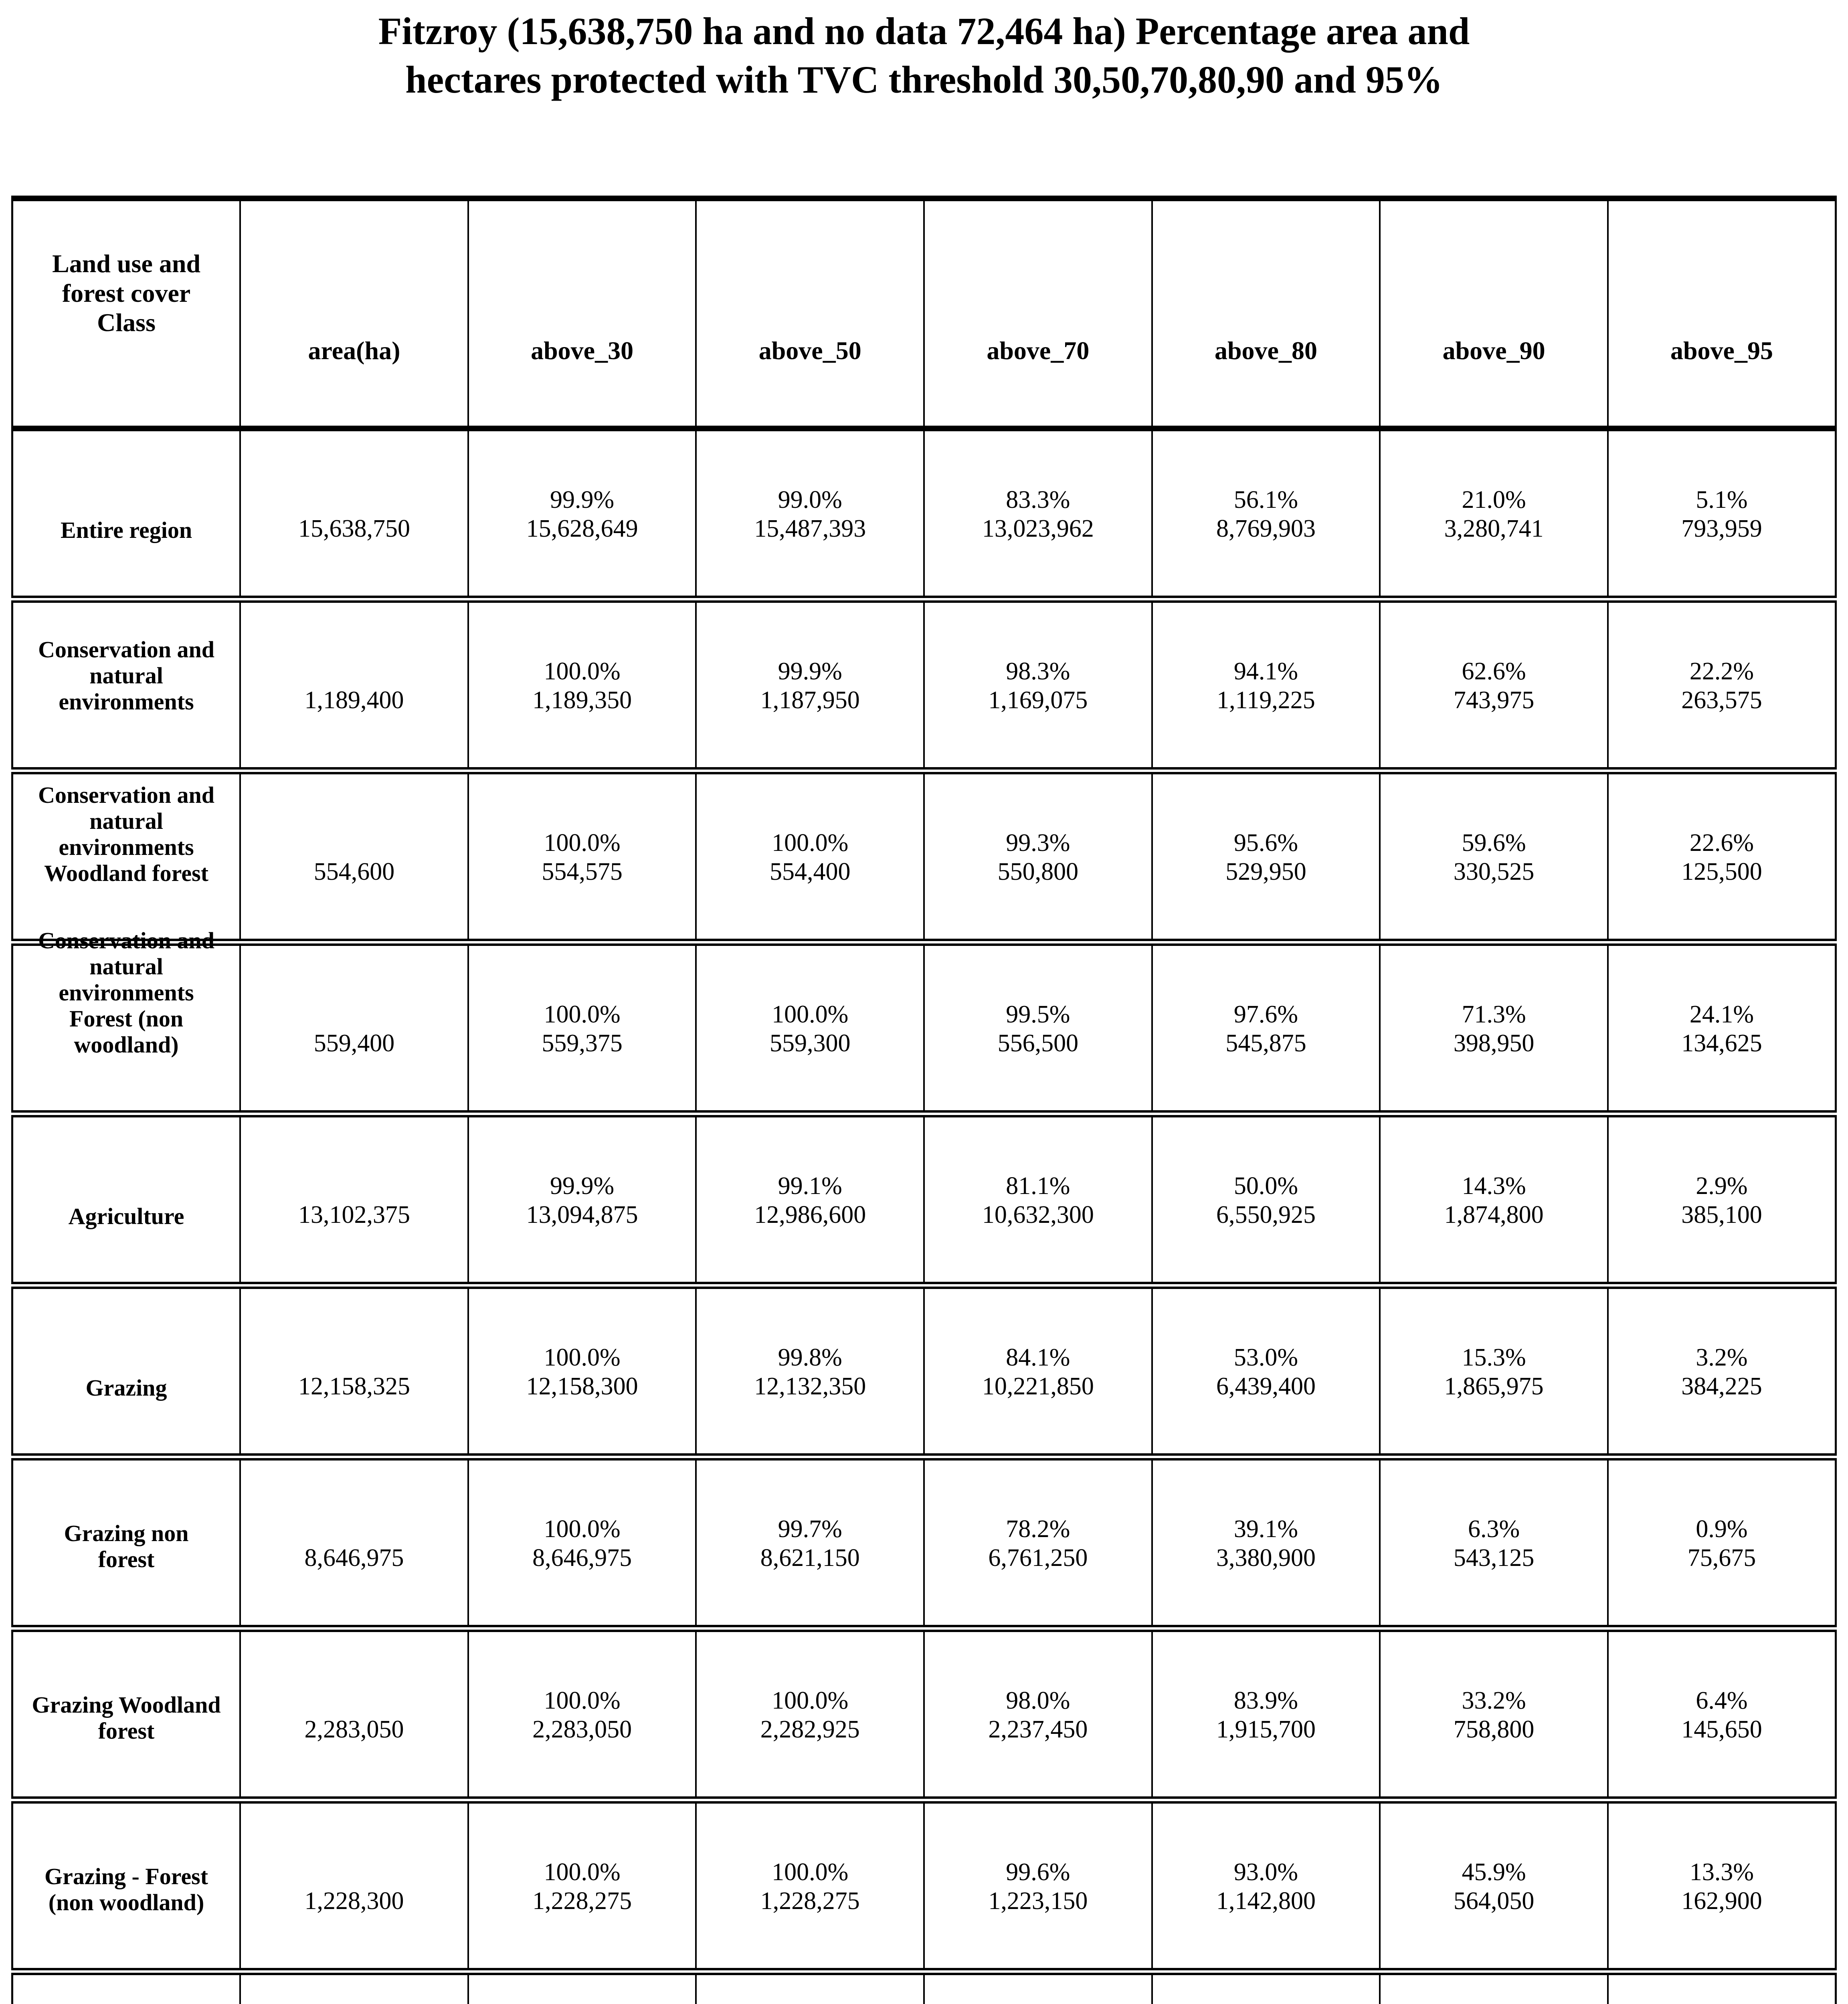 The image size is (1848, 2004). I want to click on threshold-cell: 56.1% 8,769,903, so click(1265, 512).